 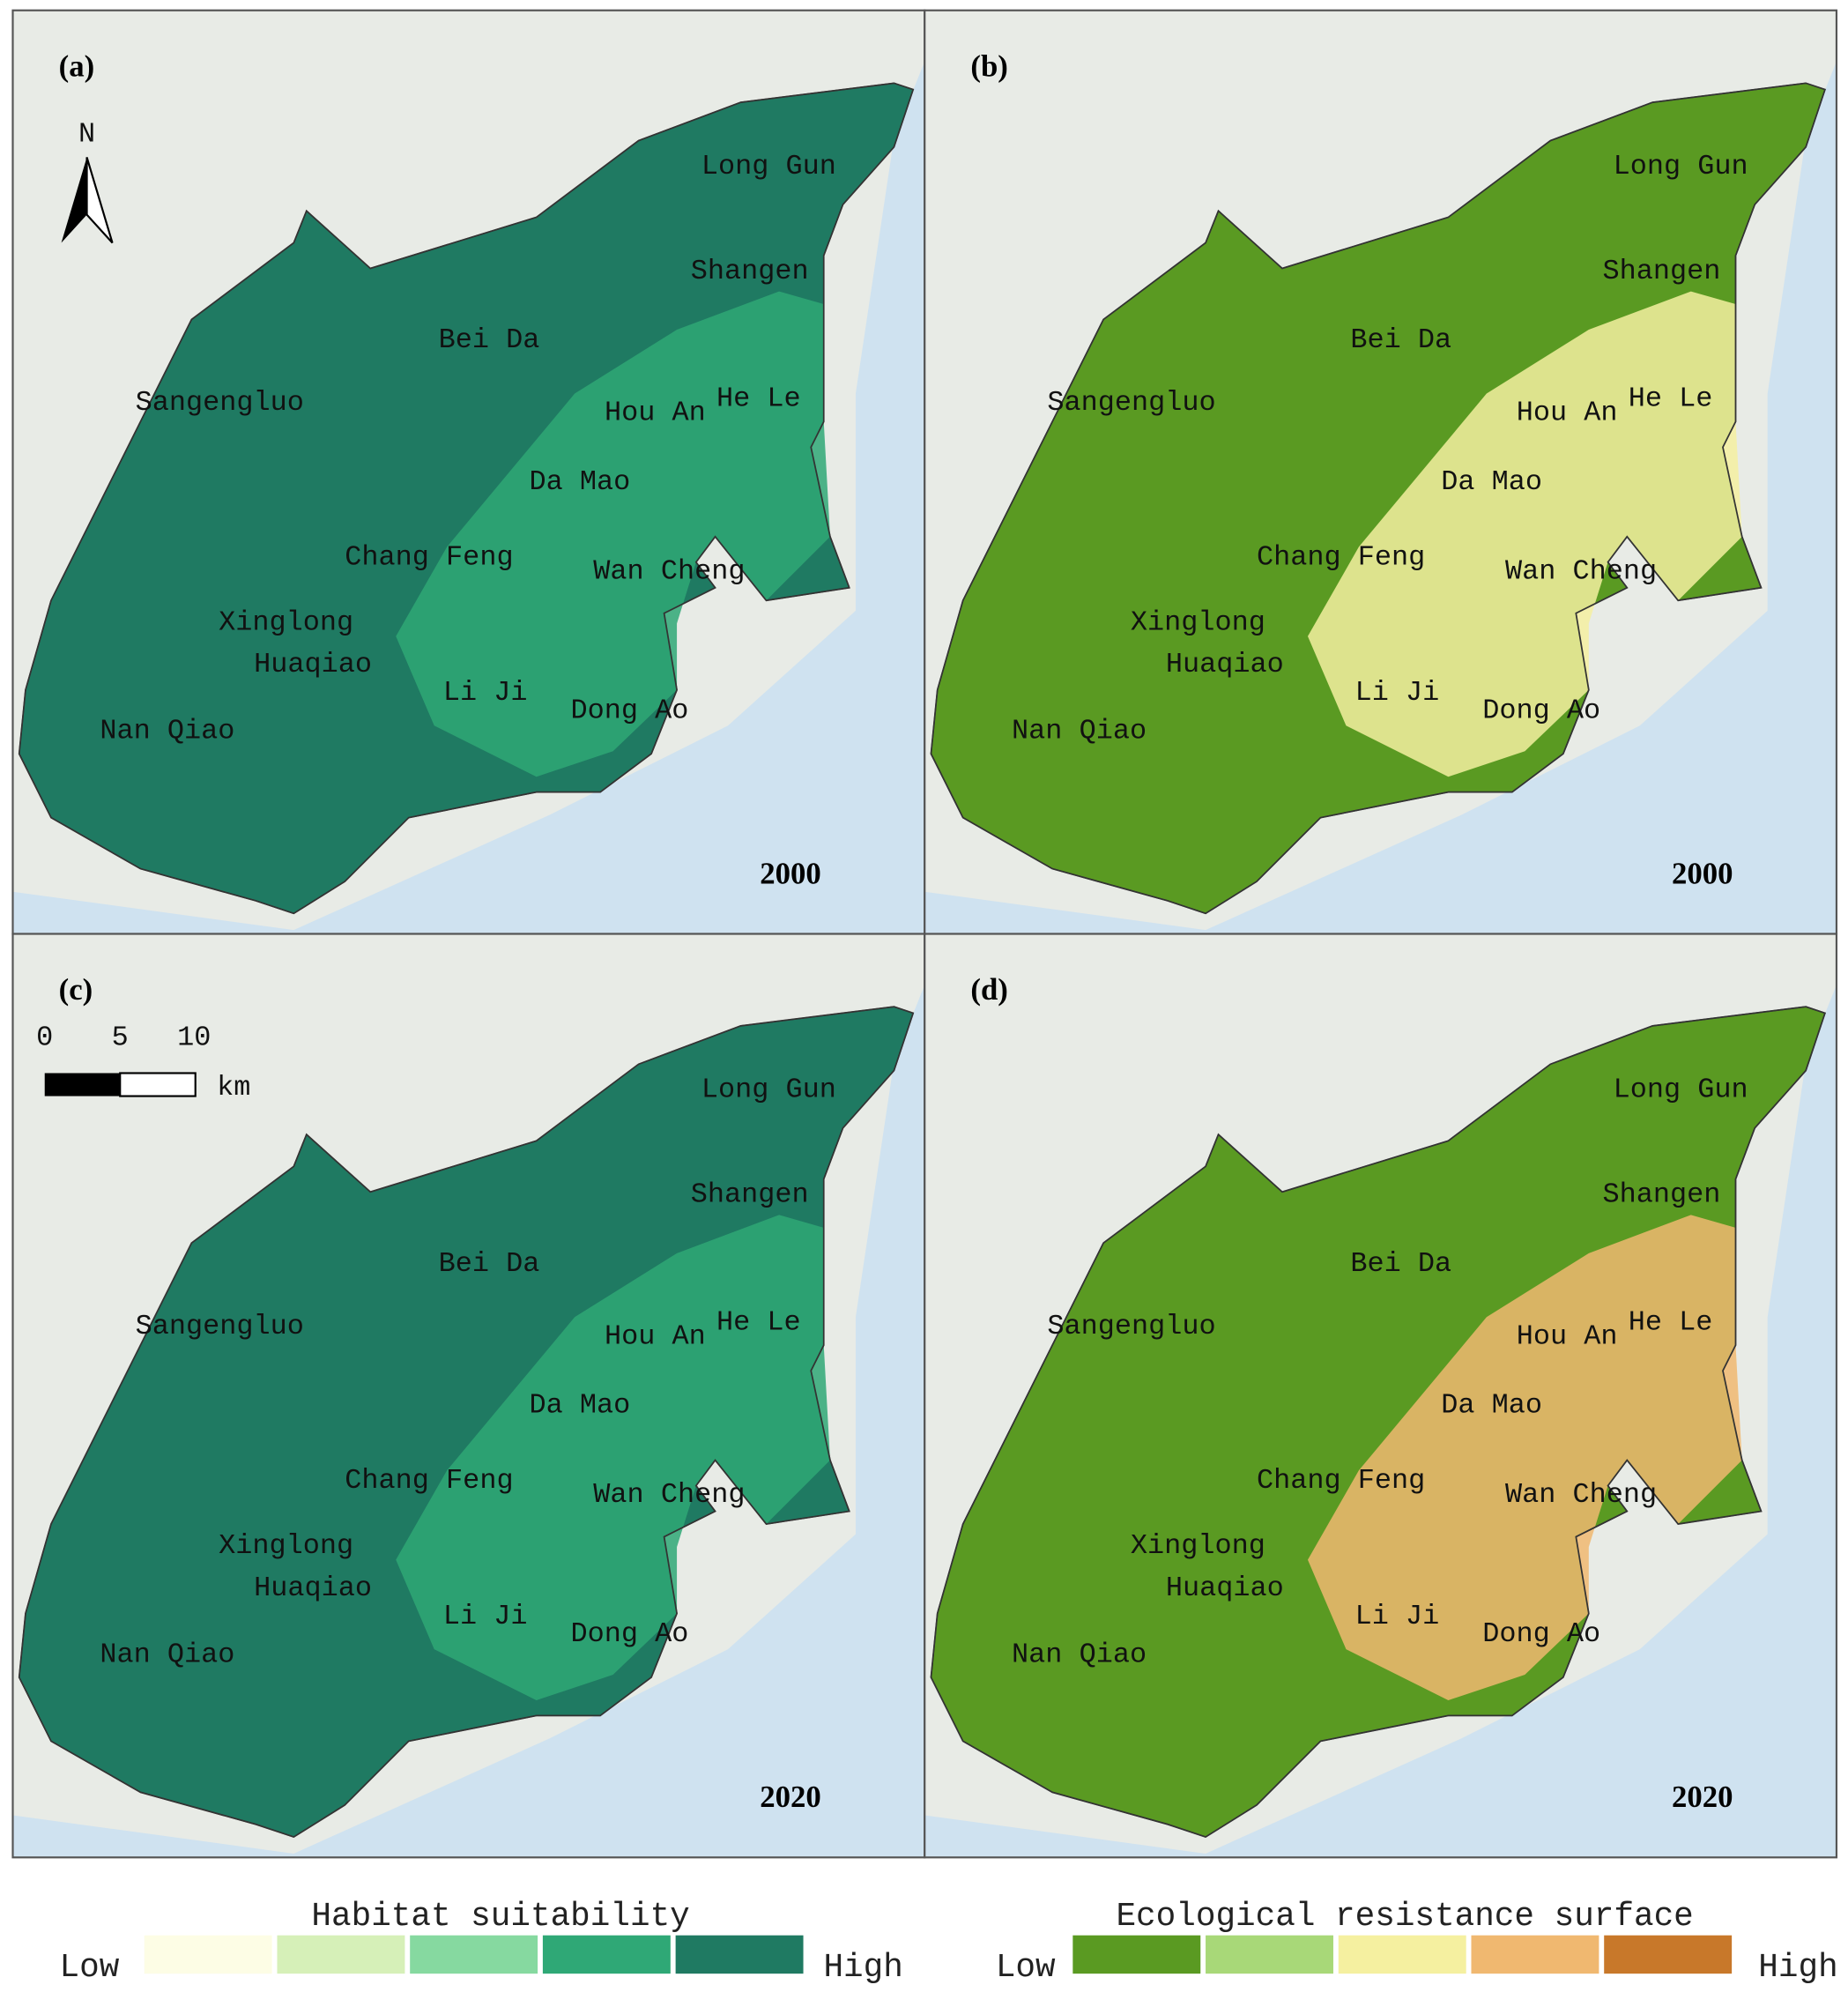 What do you see at coordinates (45, 1037) in the screenshot?
I see `scale-tick-label: 0` at bounding box center [45, 1037].